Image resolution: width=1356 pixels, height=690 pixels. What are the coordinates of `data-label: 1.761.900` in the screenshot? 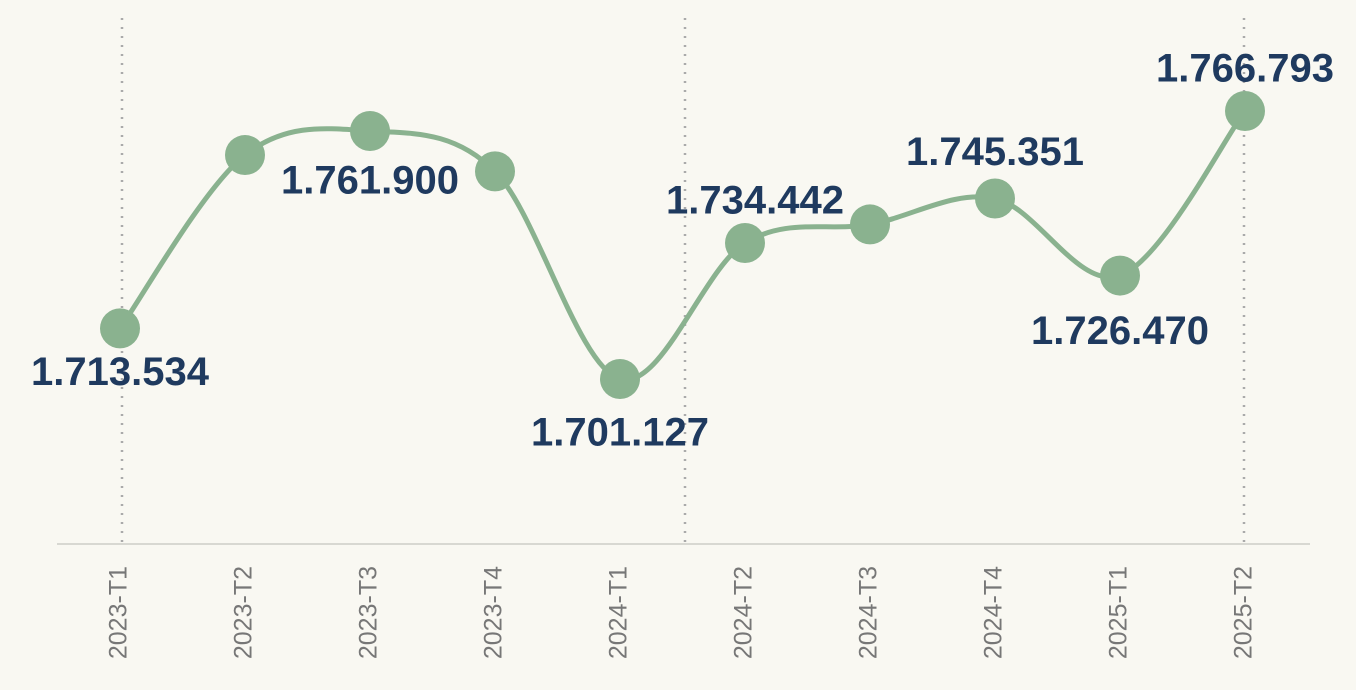 It's located at (370, 181).